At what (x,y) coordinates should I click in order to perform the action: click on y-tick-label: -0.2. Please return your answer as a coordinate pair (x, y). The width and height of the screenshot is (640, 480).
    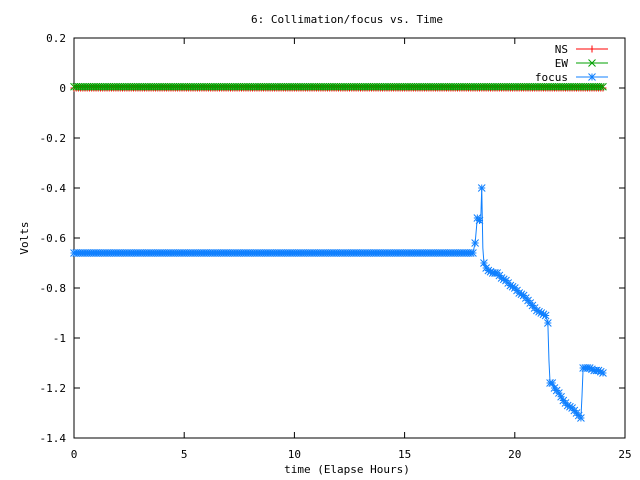
    Looking at the image, I should click on (53, 138).